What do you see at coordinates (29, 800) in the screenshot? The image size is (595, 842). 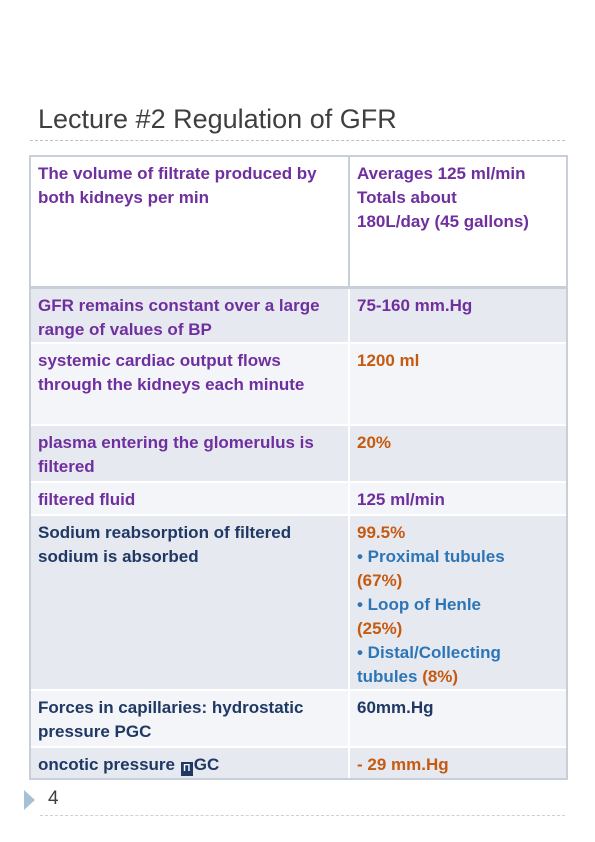 I see `slide-marker-icon` at bounding box center [29, 800].